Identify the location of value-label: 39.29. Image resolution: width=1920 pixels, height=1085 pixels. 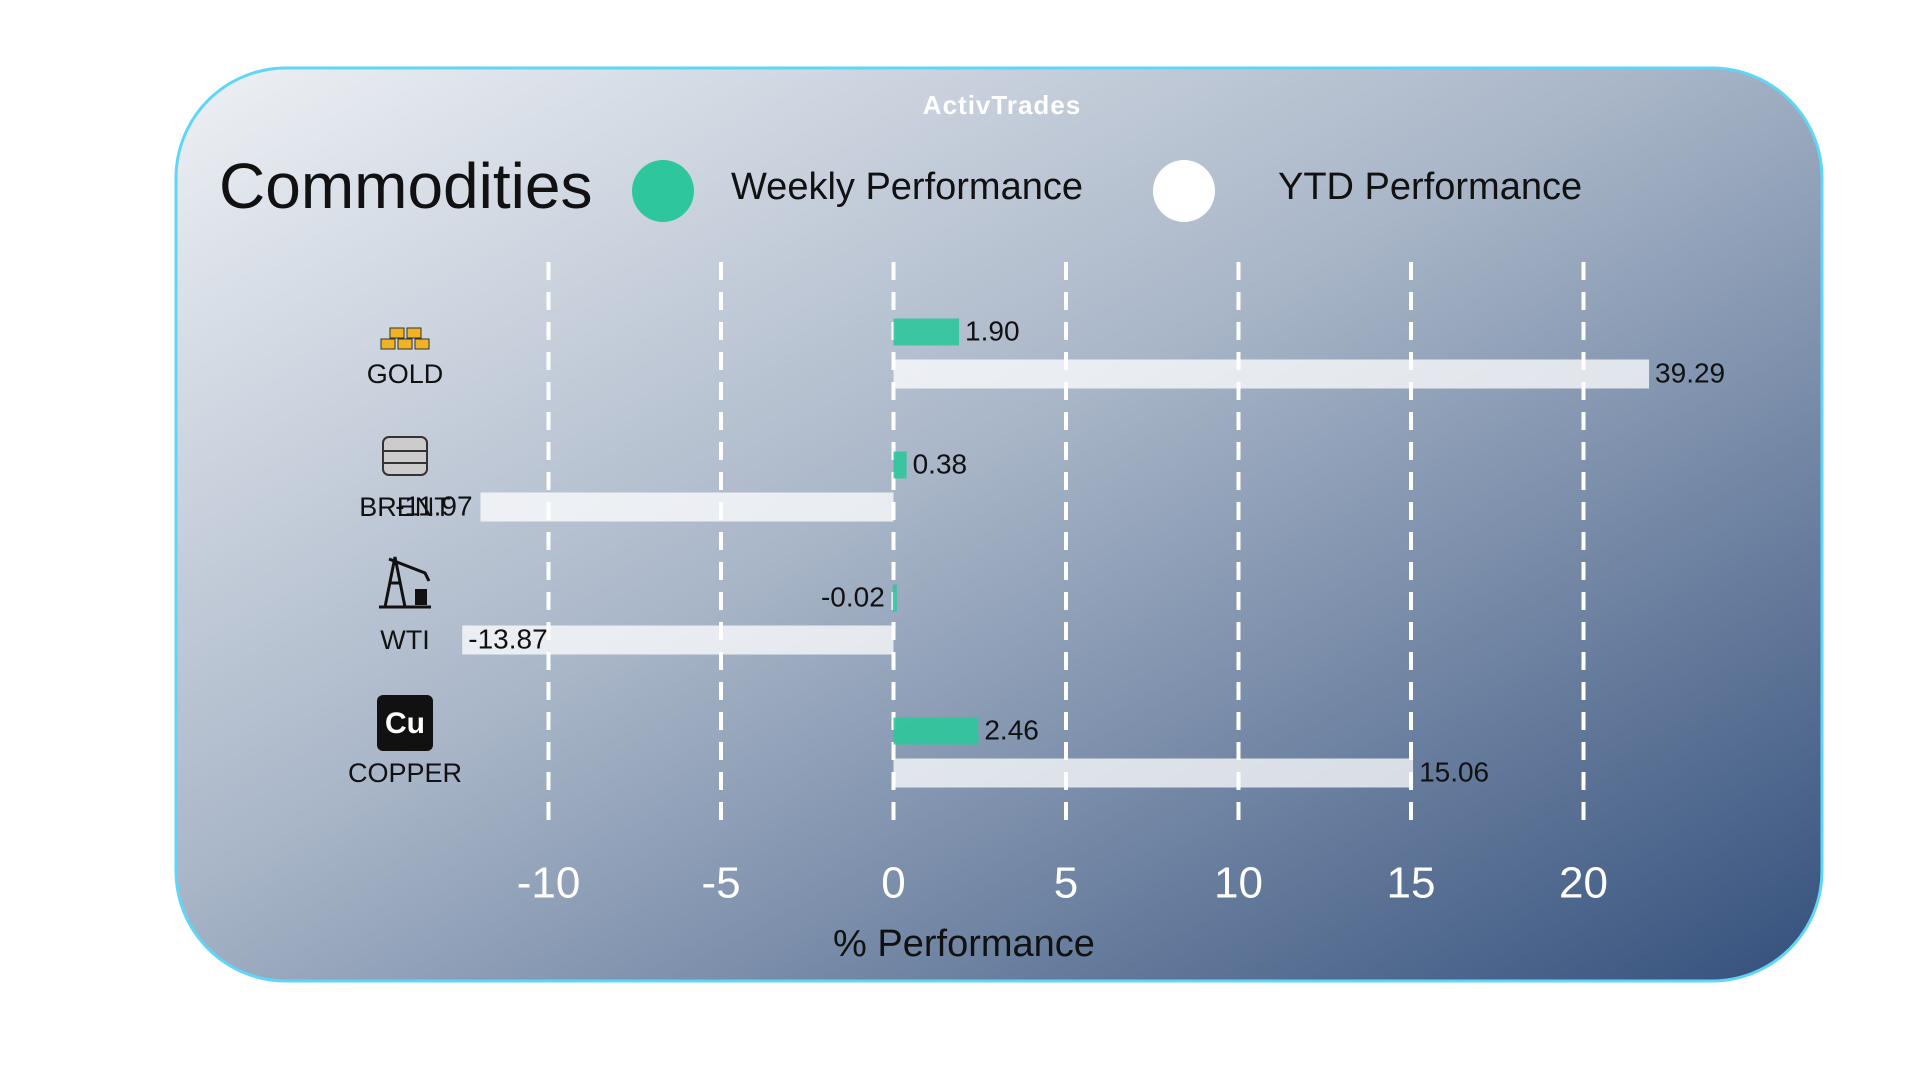
(1690, 372).